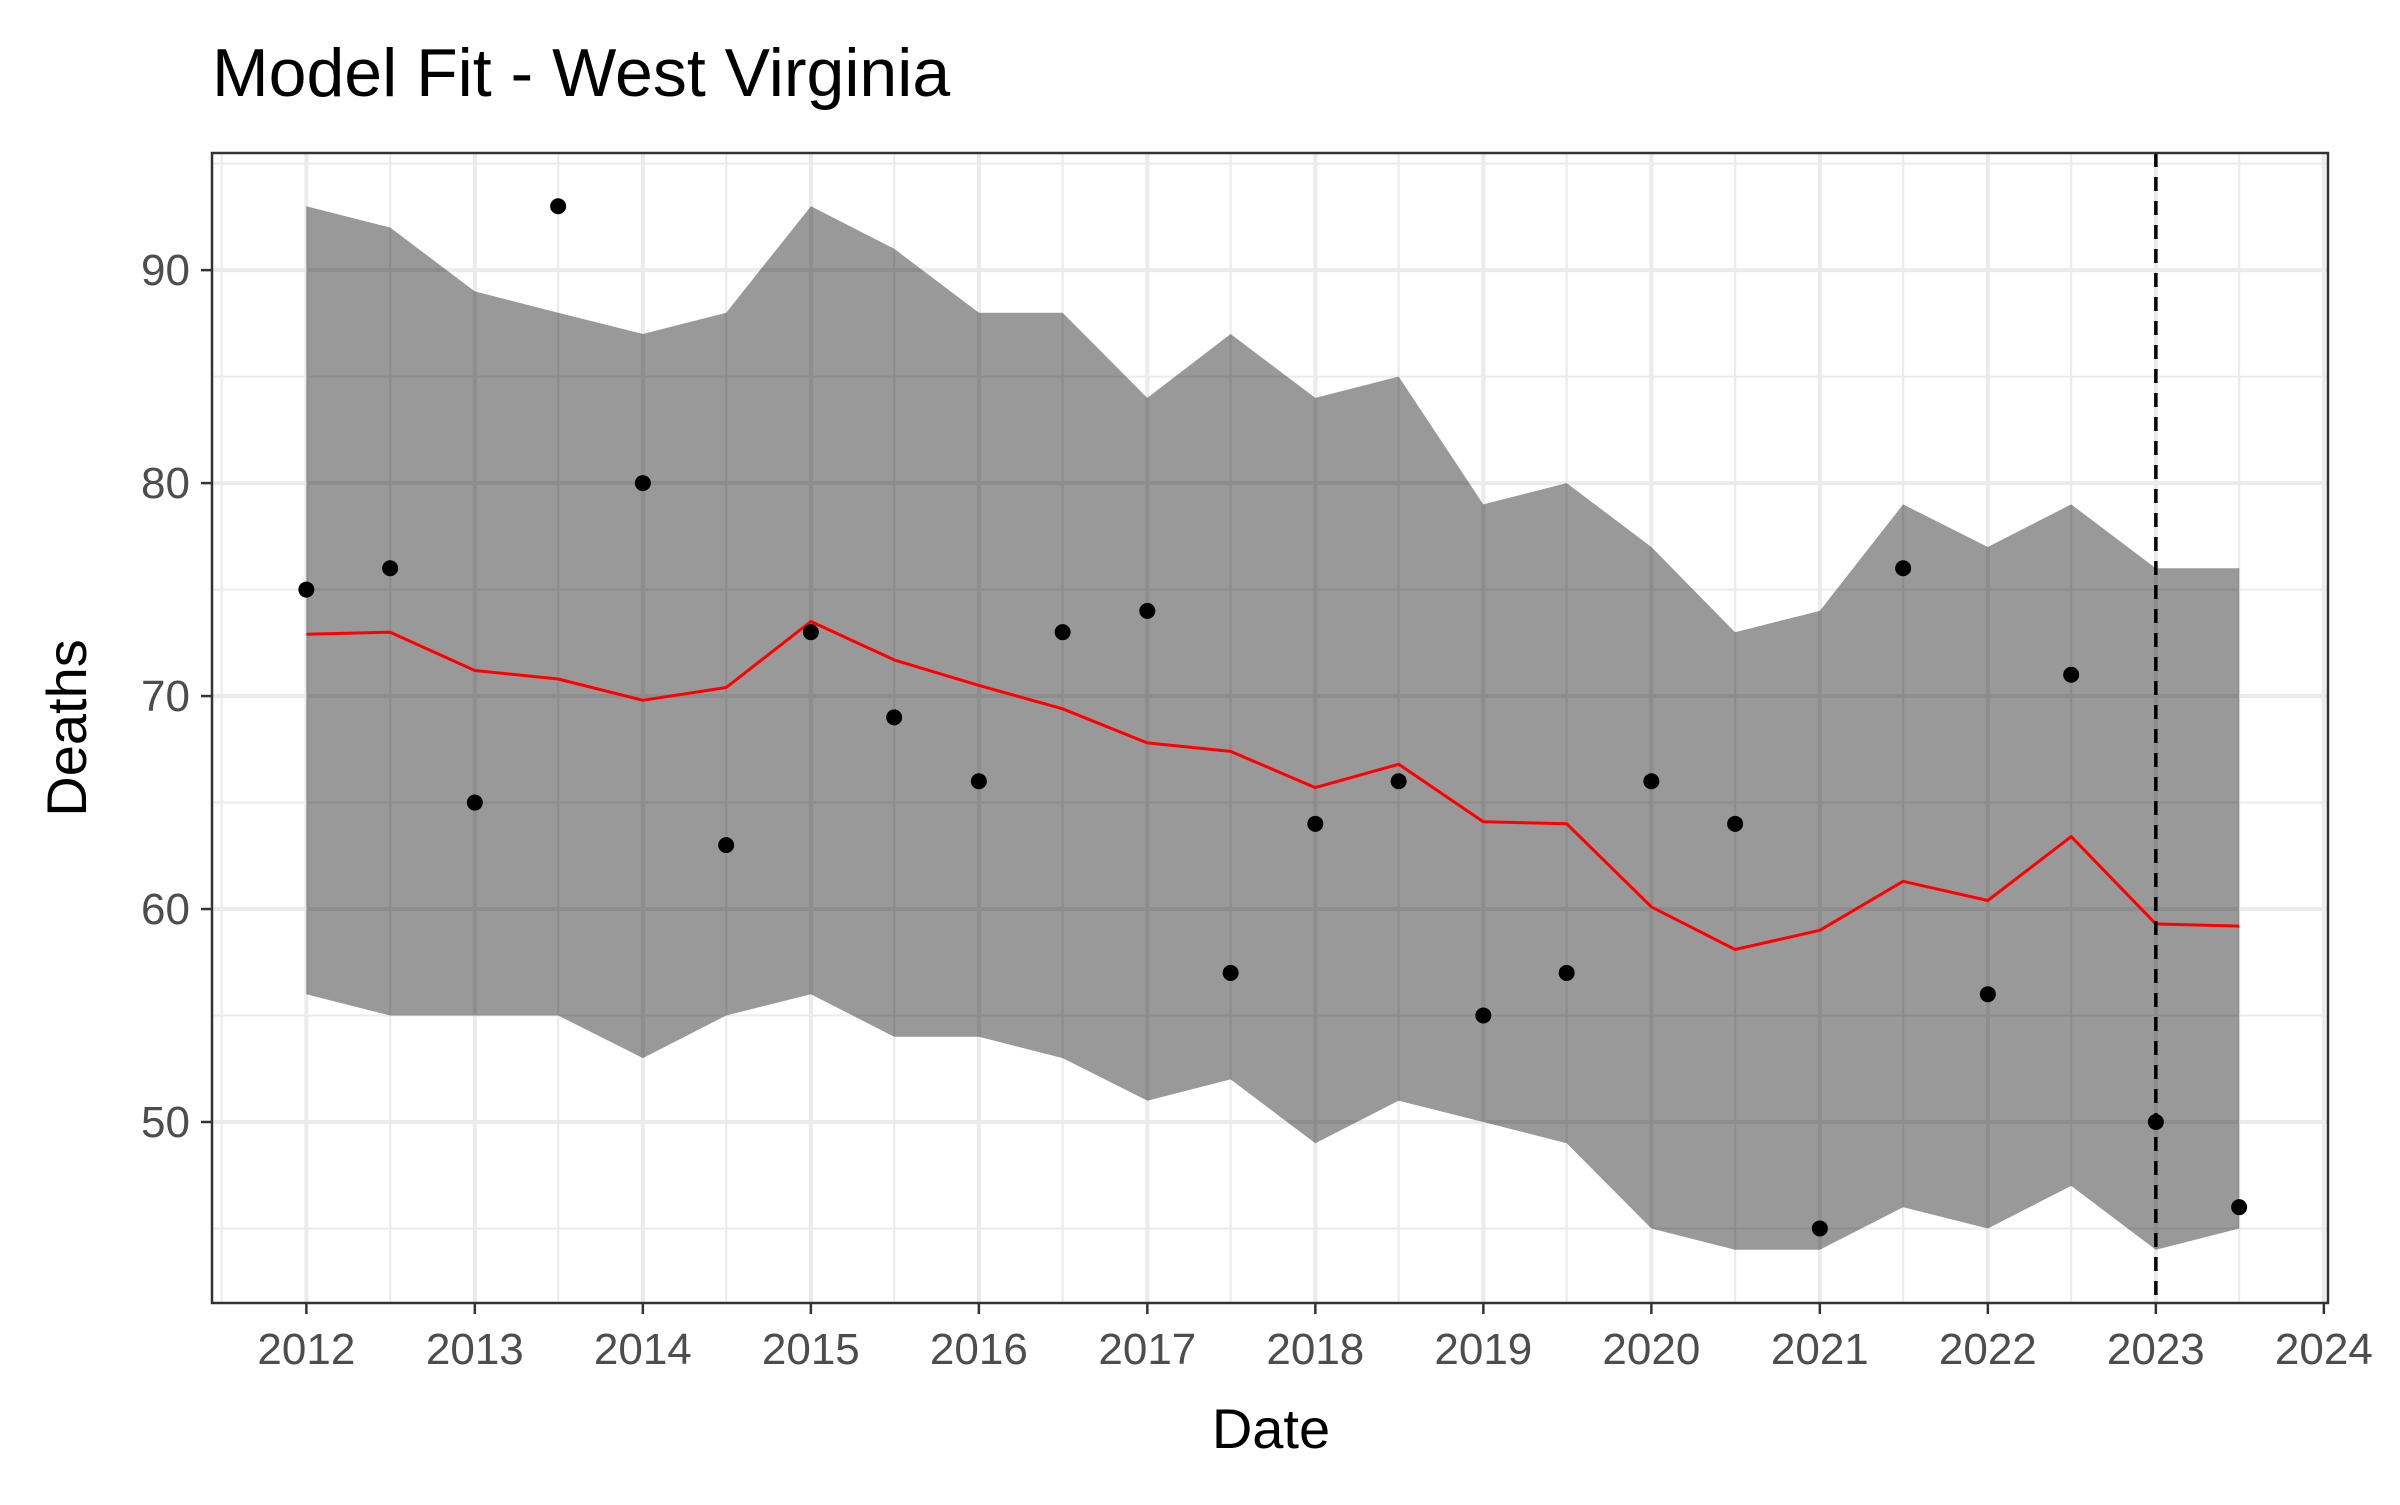 The image size is (2400, 1505). Describe the element at coordinates (581, 73) in the screenshot. I see `chart-title: Model Fit - West Virginia` at that location.